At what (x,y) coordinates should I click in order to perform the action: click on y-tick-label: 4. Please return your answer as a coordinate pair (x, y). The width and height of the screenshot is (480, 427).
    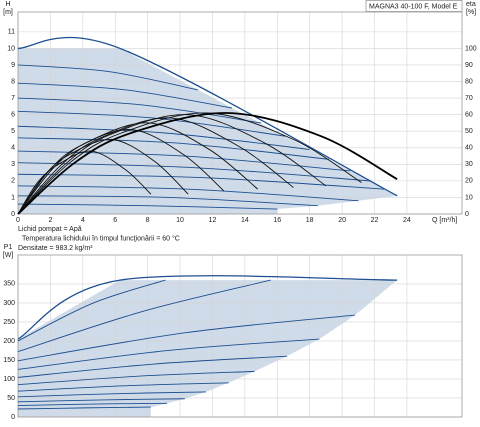
    Looking at the image, I should click on (13, 148).